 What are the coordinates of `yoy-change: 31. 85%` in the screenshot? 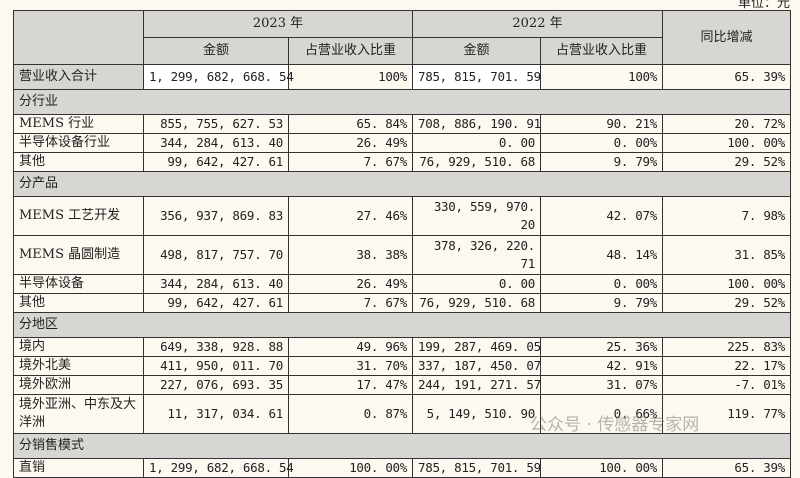 It's located at (726, 255).